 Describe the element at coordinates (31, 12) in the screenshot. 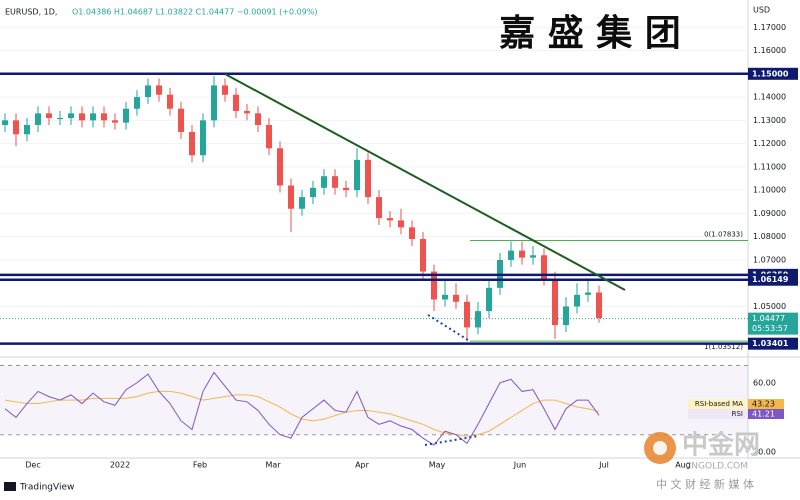

I see `symbol: EURUSD, 1D,` at that location.